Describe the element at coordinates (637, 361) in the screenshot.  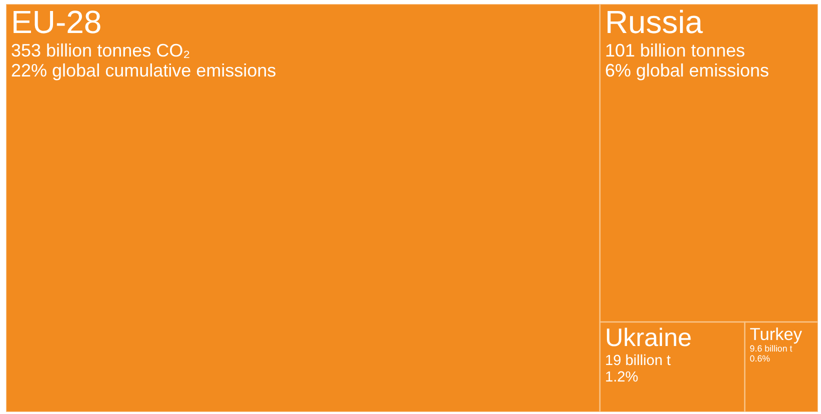
I see `data-label: 19 billion t` at that location.